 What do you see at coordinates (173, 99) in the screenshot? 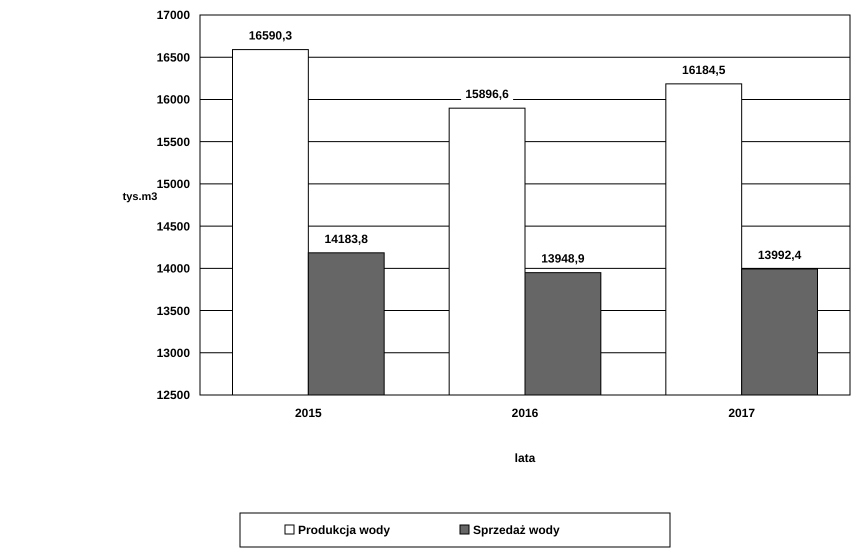
I see `y-tick-label: 16000` at bounding box center [173, 99].